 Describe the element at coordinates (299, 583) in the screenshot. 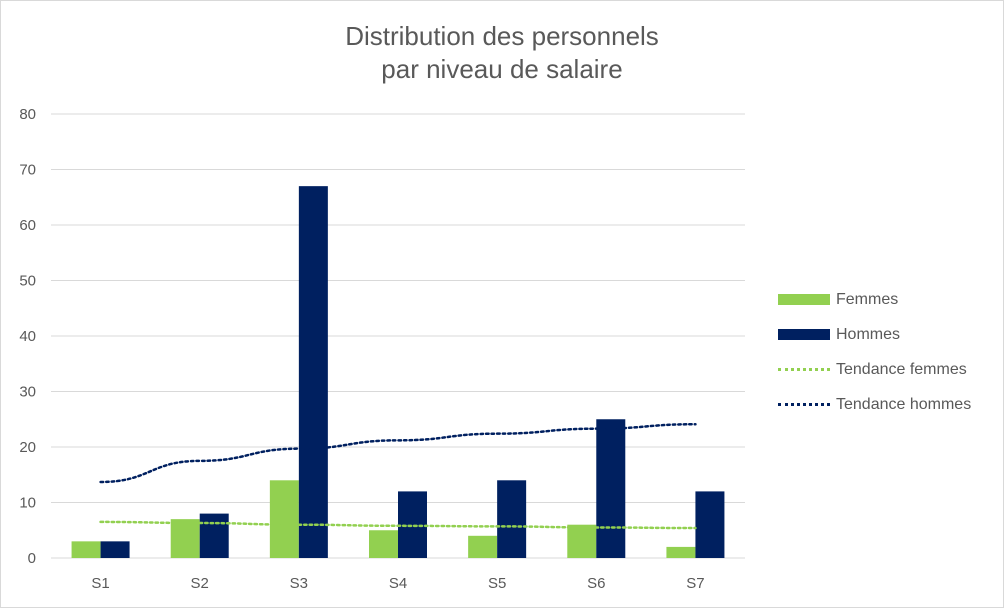

I see `x-tick-label: S3` at that location.